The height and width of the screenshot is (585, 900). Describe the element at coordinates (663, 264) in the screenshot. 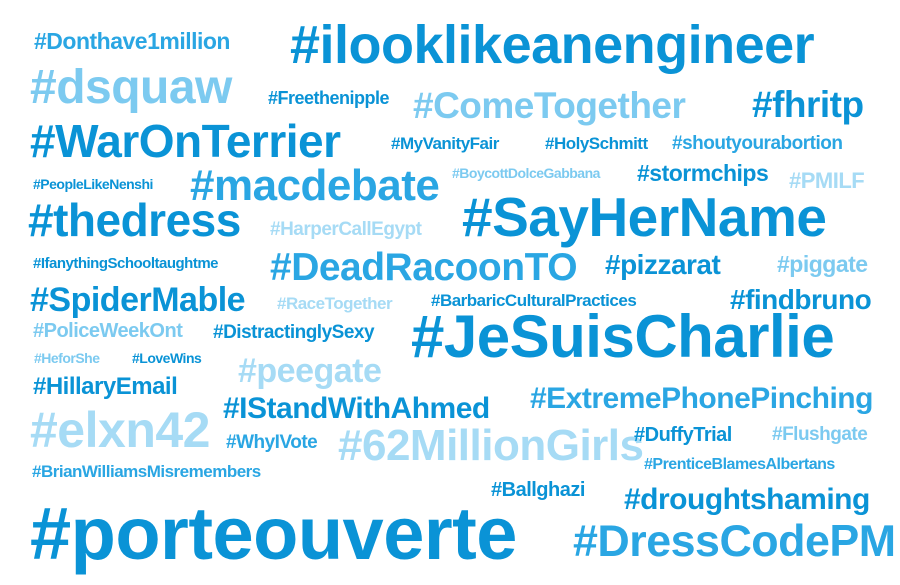

I see `hashtag-pizzarat: #pizzarat` at that location.